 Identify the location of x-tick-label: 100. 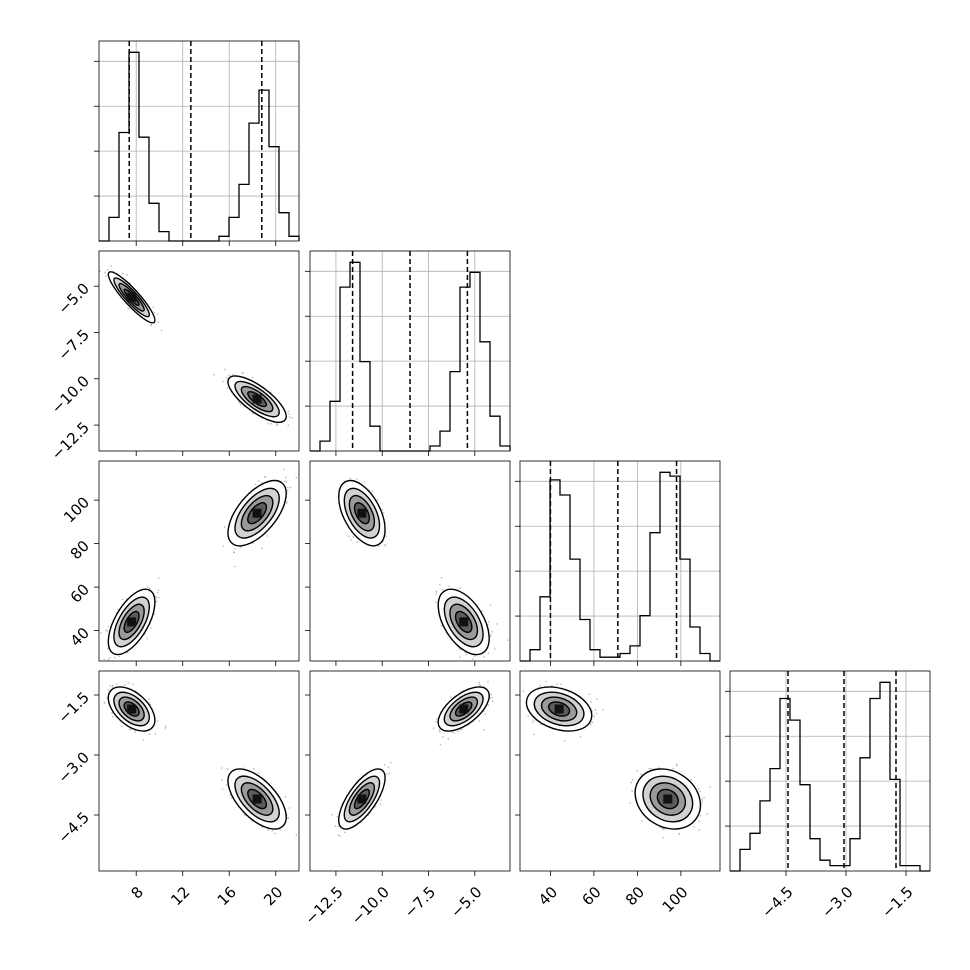
(675, 899).